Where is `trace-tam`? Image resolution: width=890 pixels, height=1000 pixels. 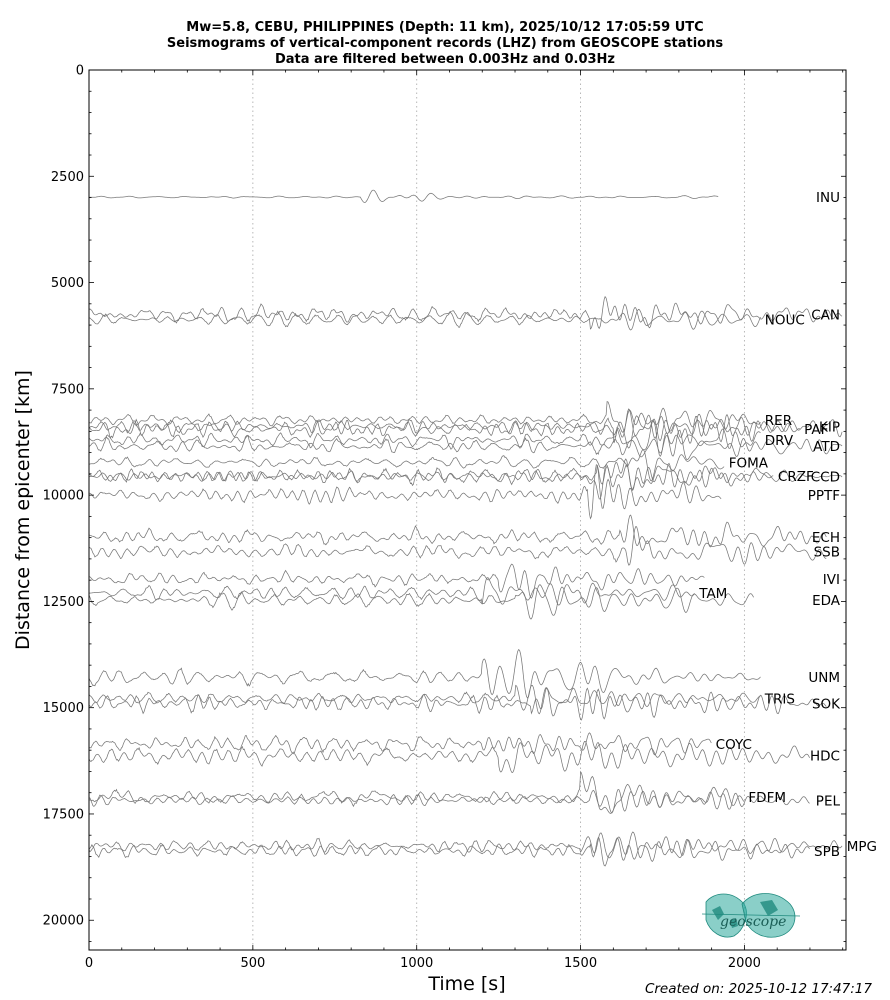
trace-tam is located at coordinates (391, 591).